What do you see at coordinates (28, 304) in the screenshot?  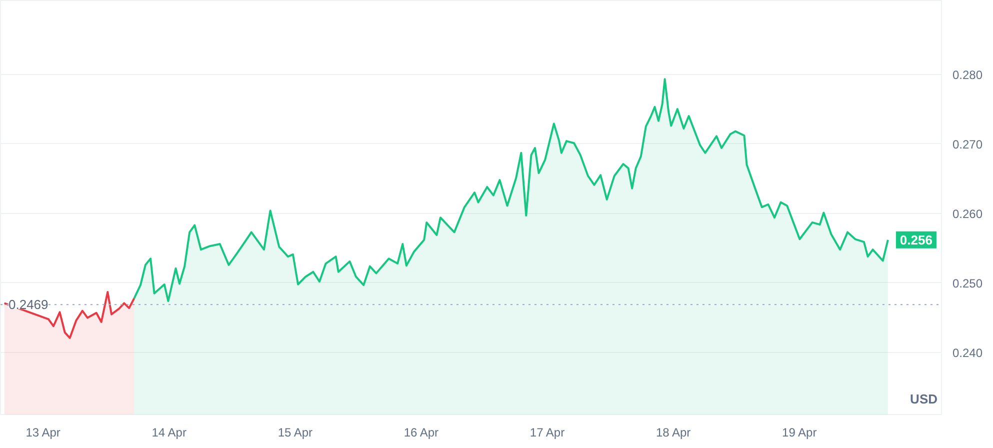 I see `ref-line-label: 0.2469` at bounding box center [28, 304].